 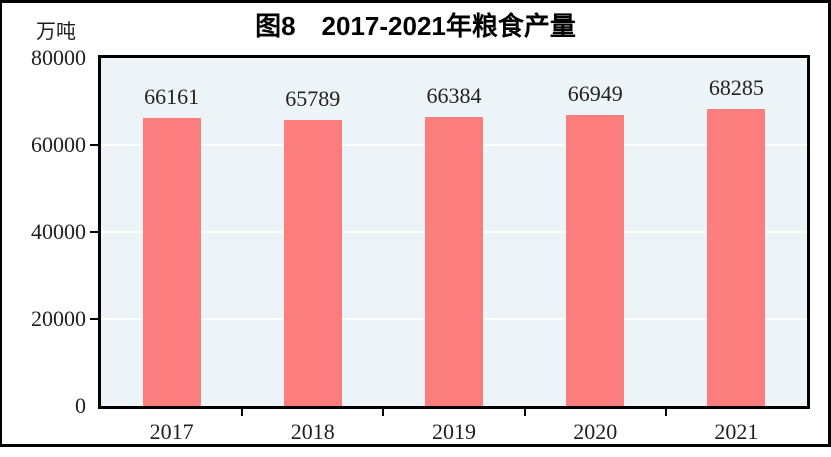 I want to click on y-axis-label-60000: 60000, so click(x=58, y=144).